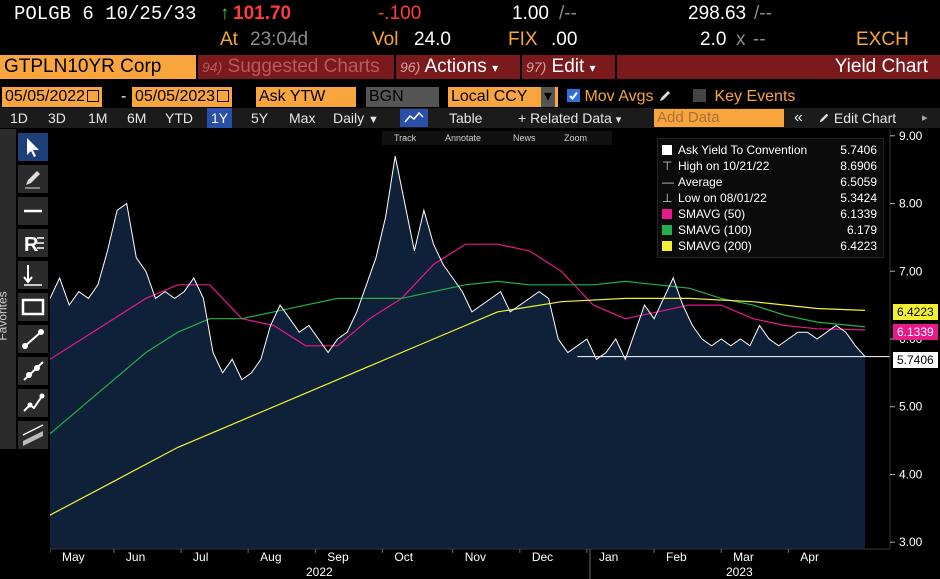 Image resolution: width=940 pixels, height=579 pixels. What do you see at coordinates (405, 138) in the screenshot?
I see `track-tool: Track` at bounding box center [405, 138].